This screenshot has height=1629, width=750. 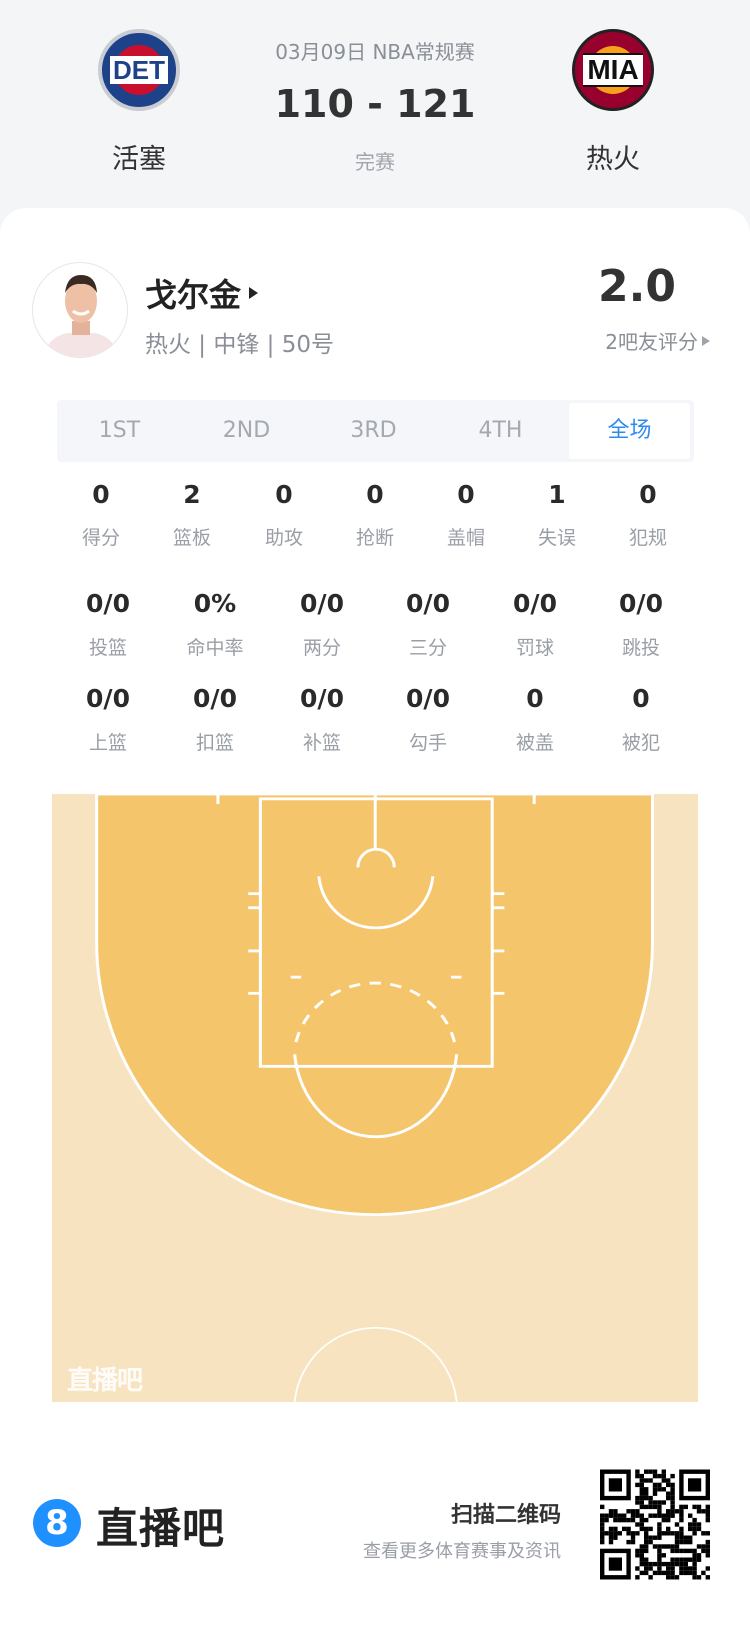 I want to click on stat-label: 扣篮, so click(x=215, y=743).